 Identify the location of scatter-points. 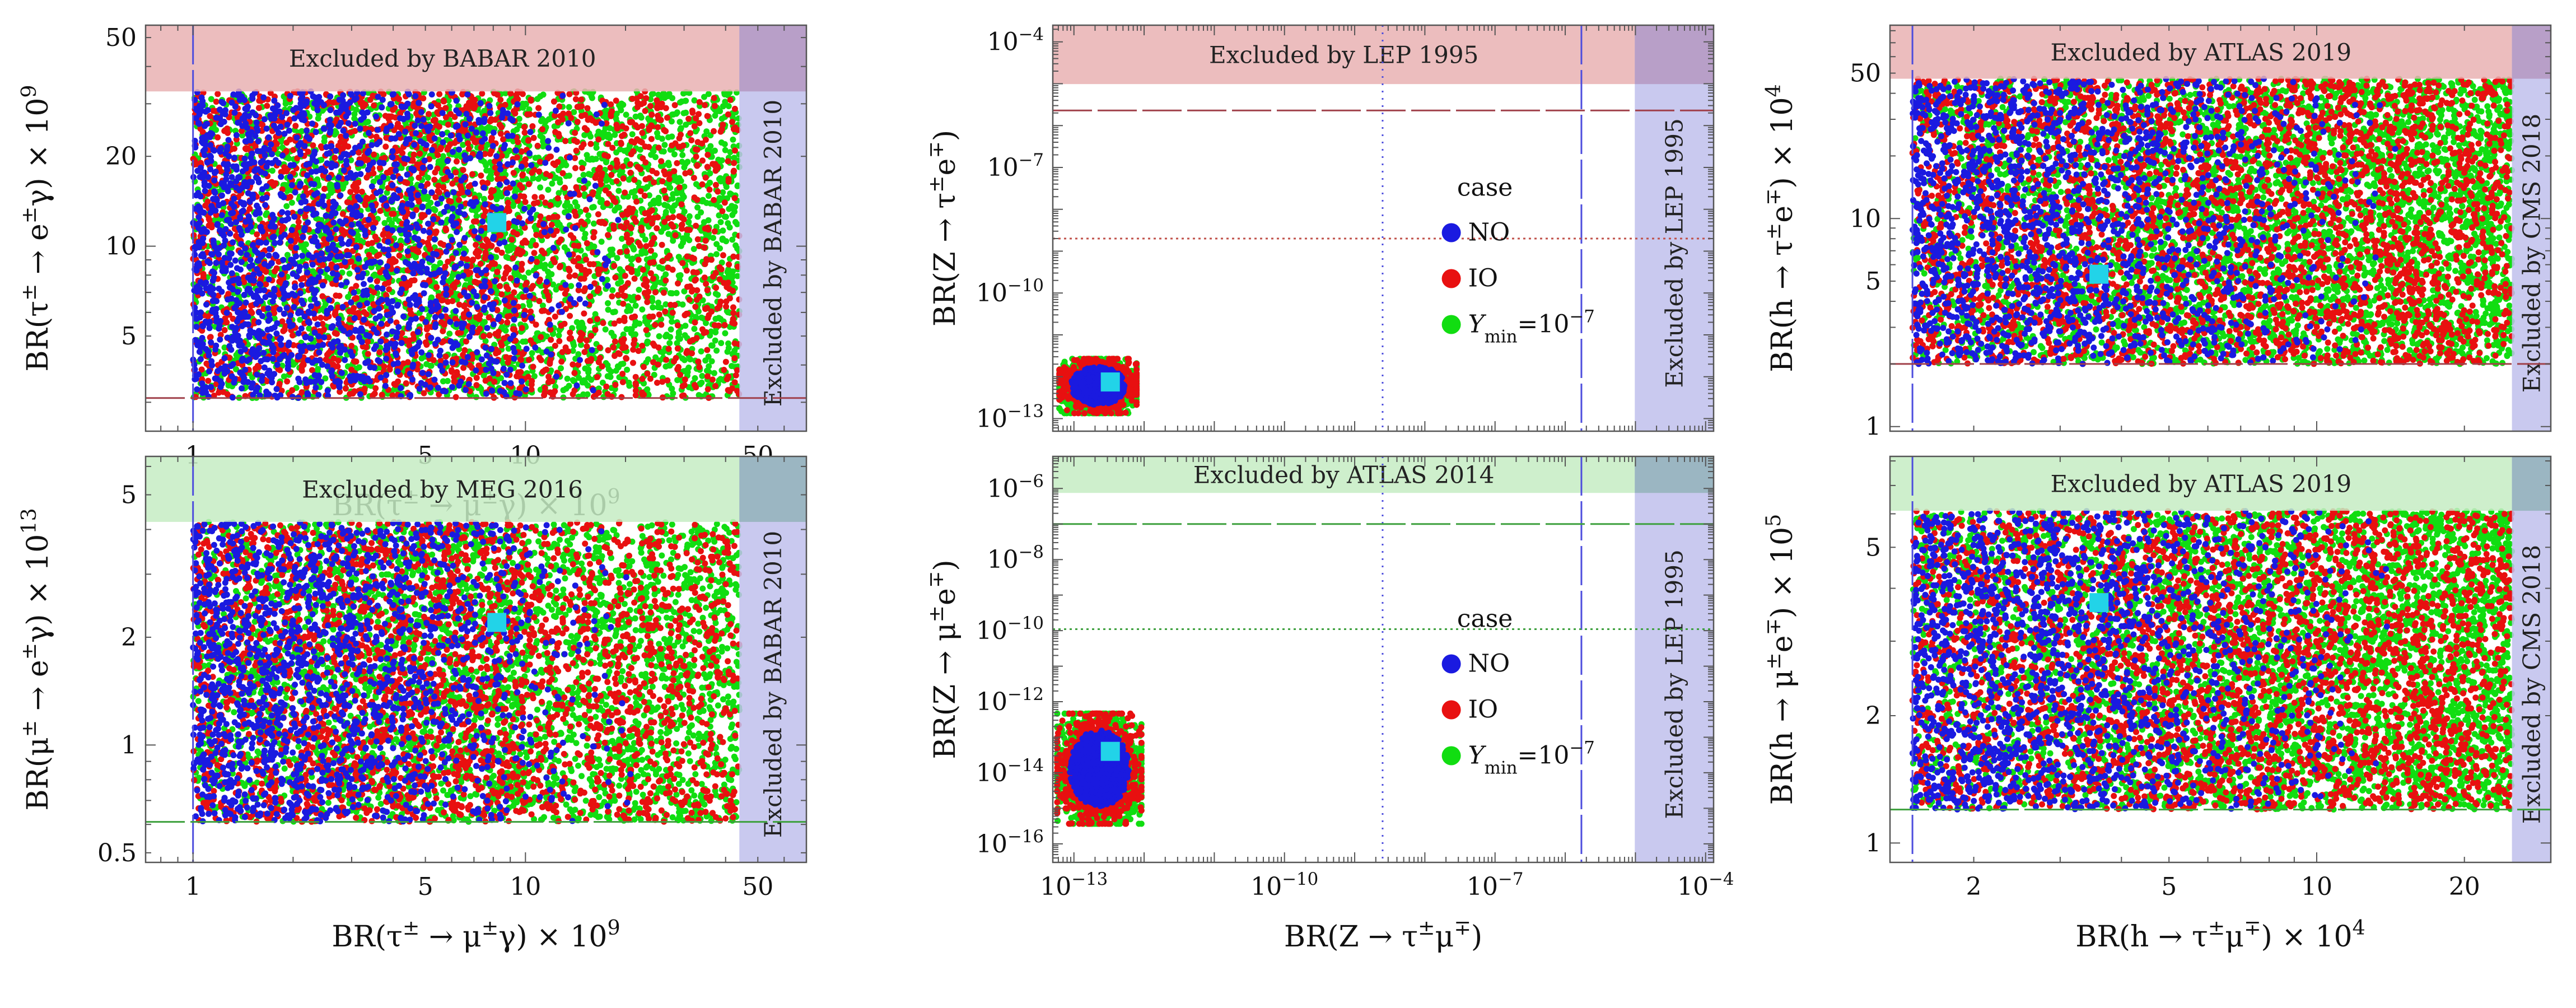
(467, 245).